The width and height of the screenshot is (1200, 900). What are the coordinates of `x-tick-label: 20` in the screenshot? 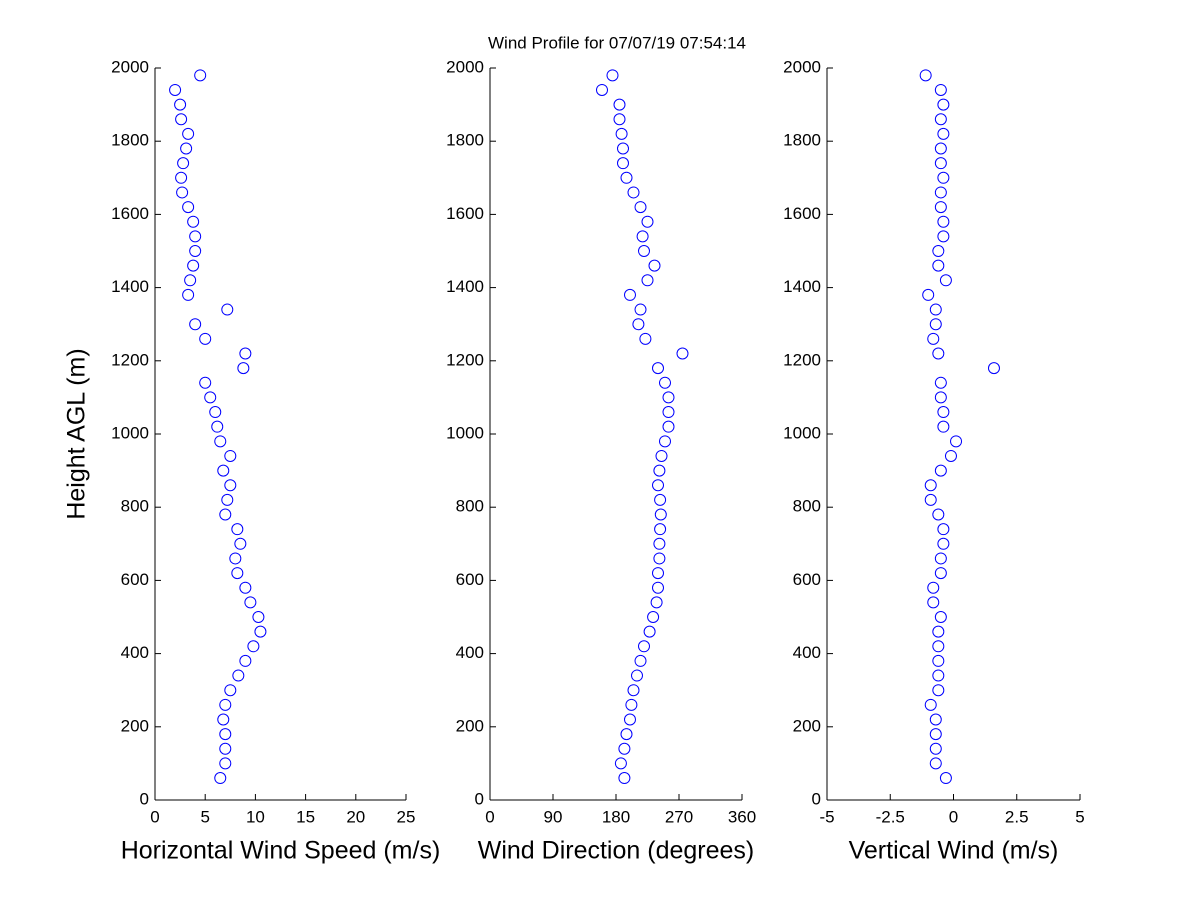 It's located at (355, 816).